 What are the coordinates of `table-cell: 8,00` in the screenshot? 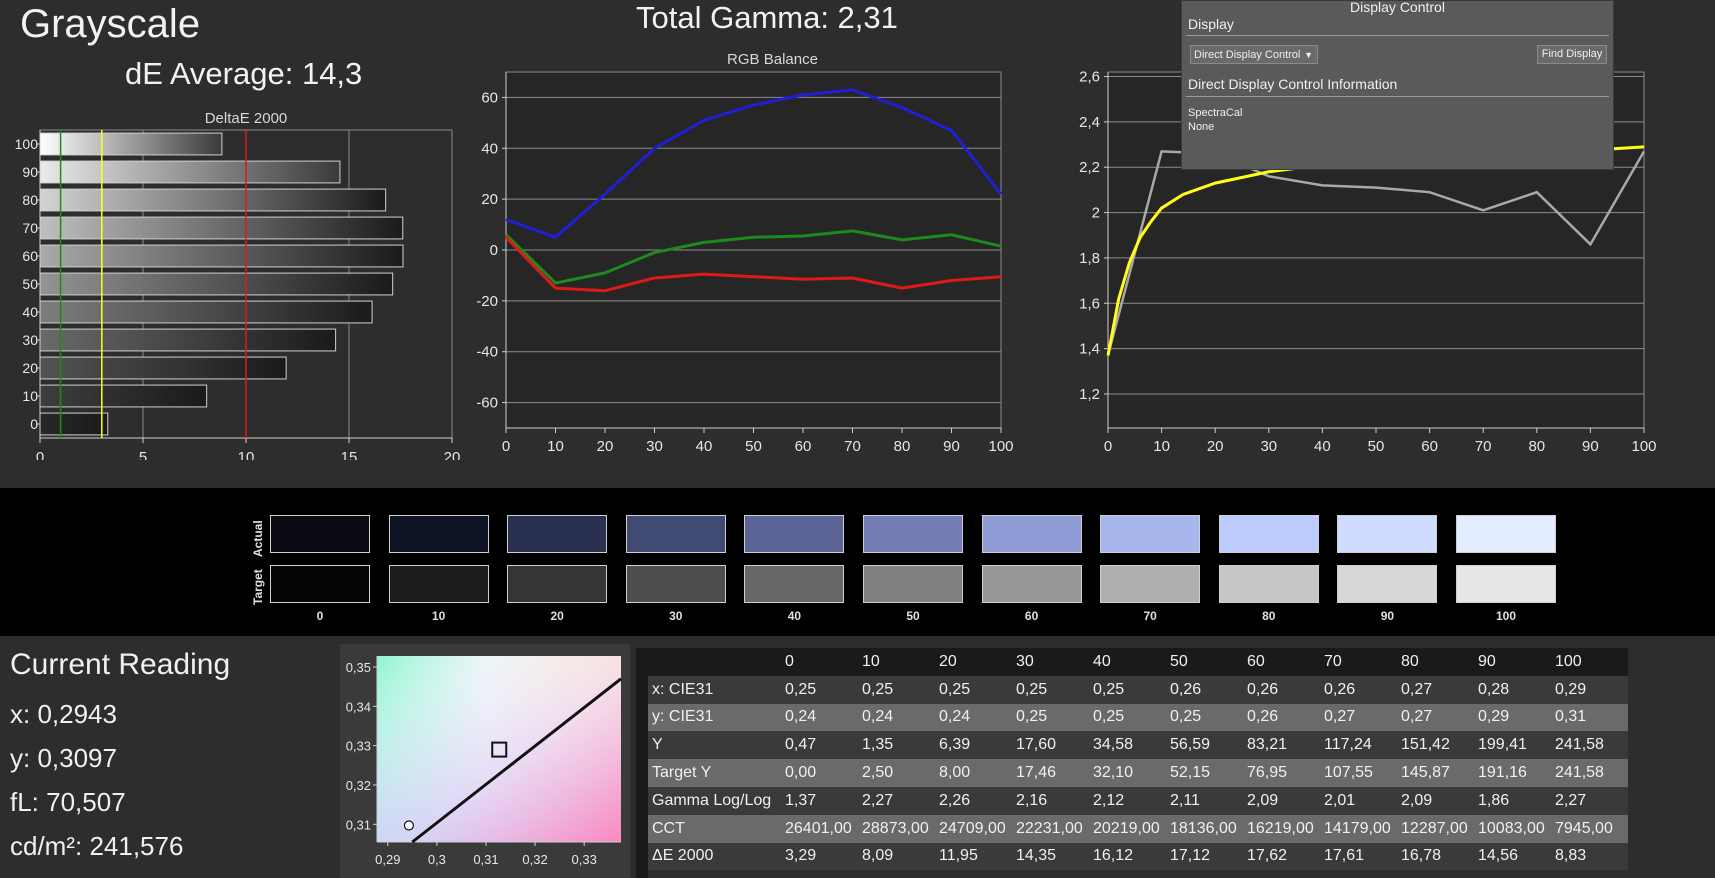 It's located at (973, 773).